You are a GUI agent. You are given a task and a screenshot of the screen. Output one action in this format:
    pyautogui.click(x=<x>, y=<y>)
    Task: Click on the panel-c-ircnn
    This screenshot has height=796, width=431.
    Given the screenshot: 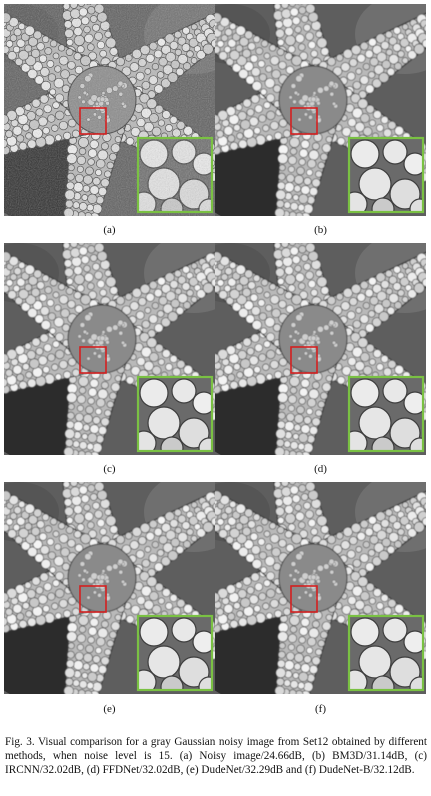 What is the action you would take?
    pyautogui.click(x=109, y=349)
    